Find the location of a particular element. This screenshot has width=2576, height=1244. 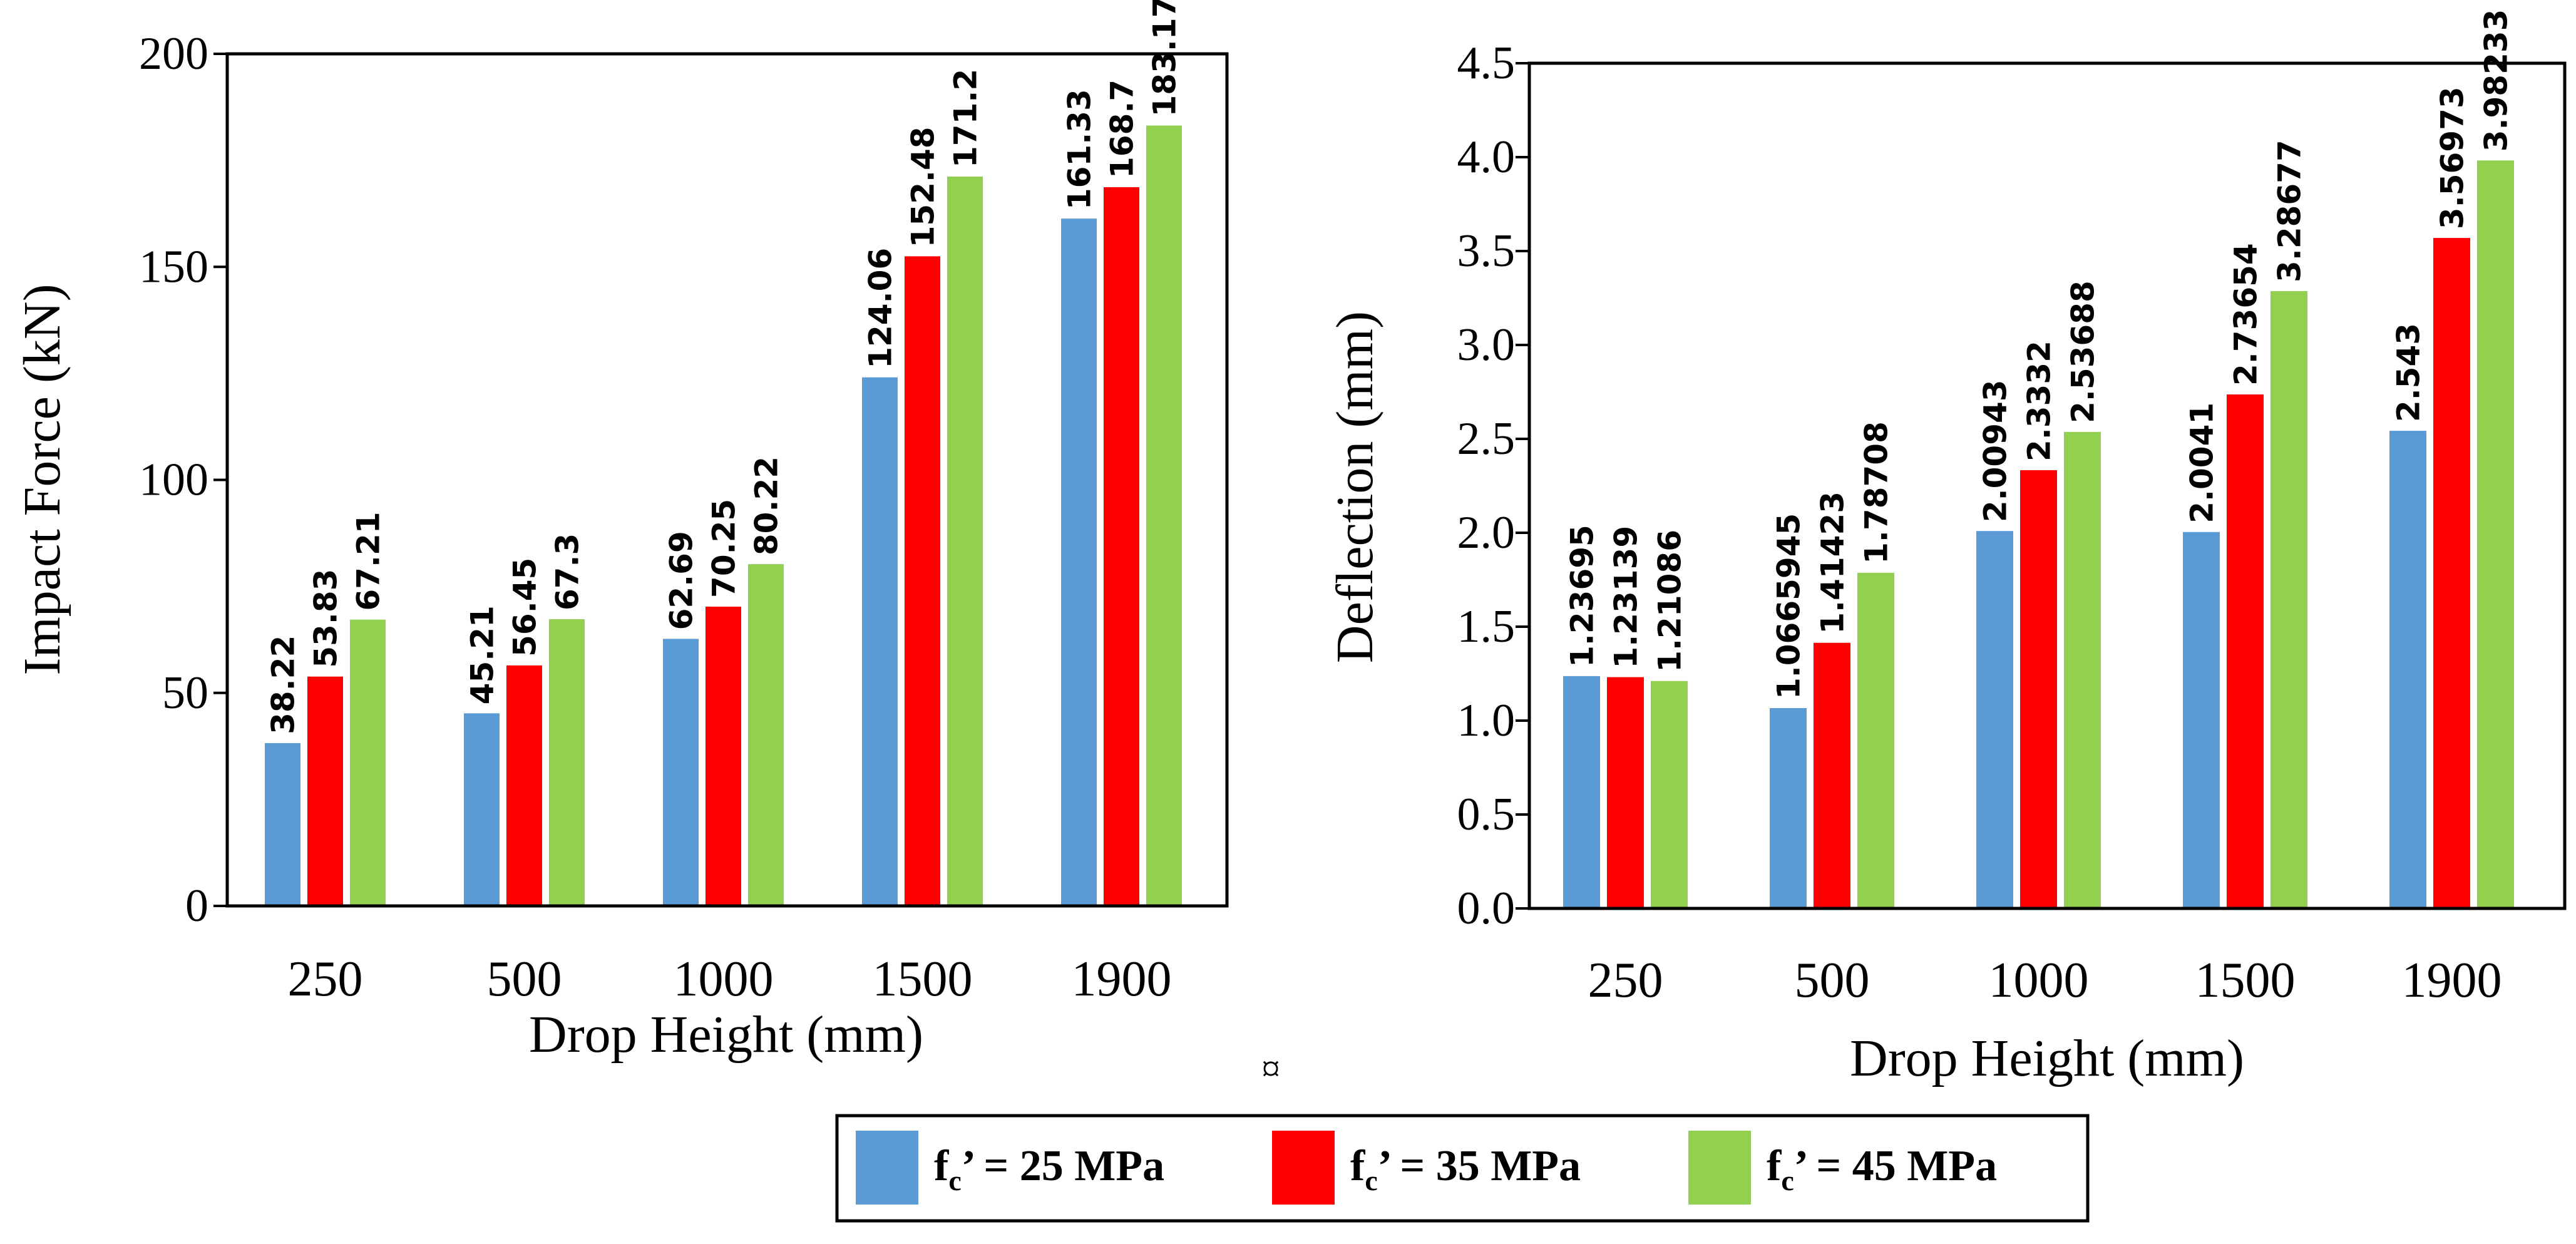

deflection-xtick-label: 1900 is located at coordinates (2452, 981).